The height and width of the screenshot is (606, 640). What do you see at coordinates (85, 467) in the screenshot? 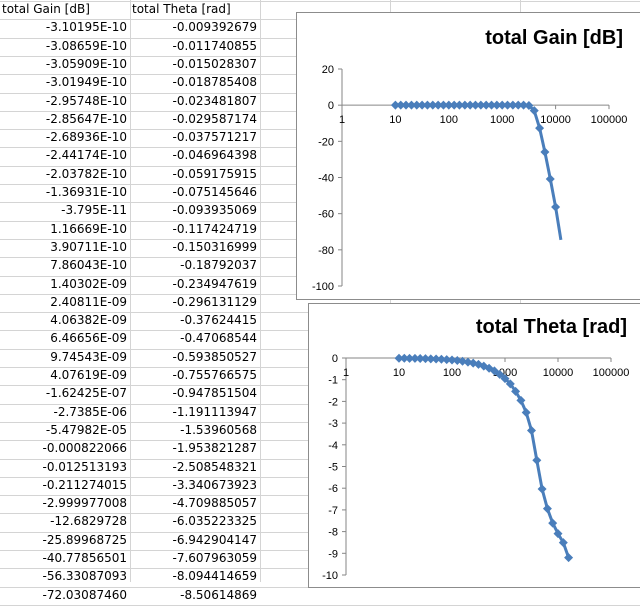
I see `gain-value-cell: -0.012513193` at bounding box center [85, 467].